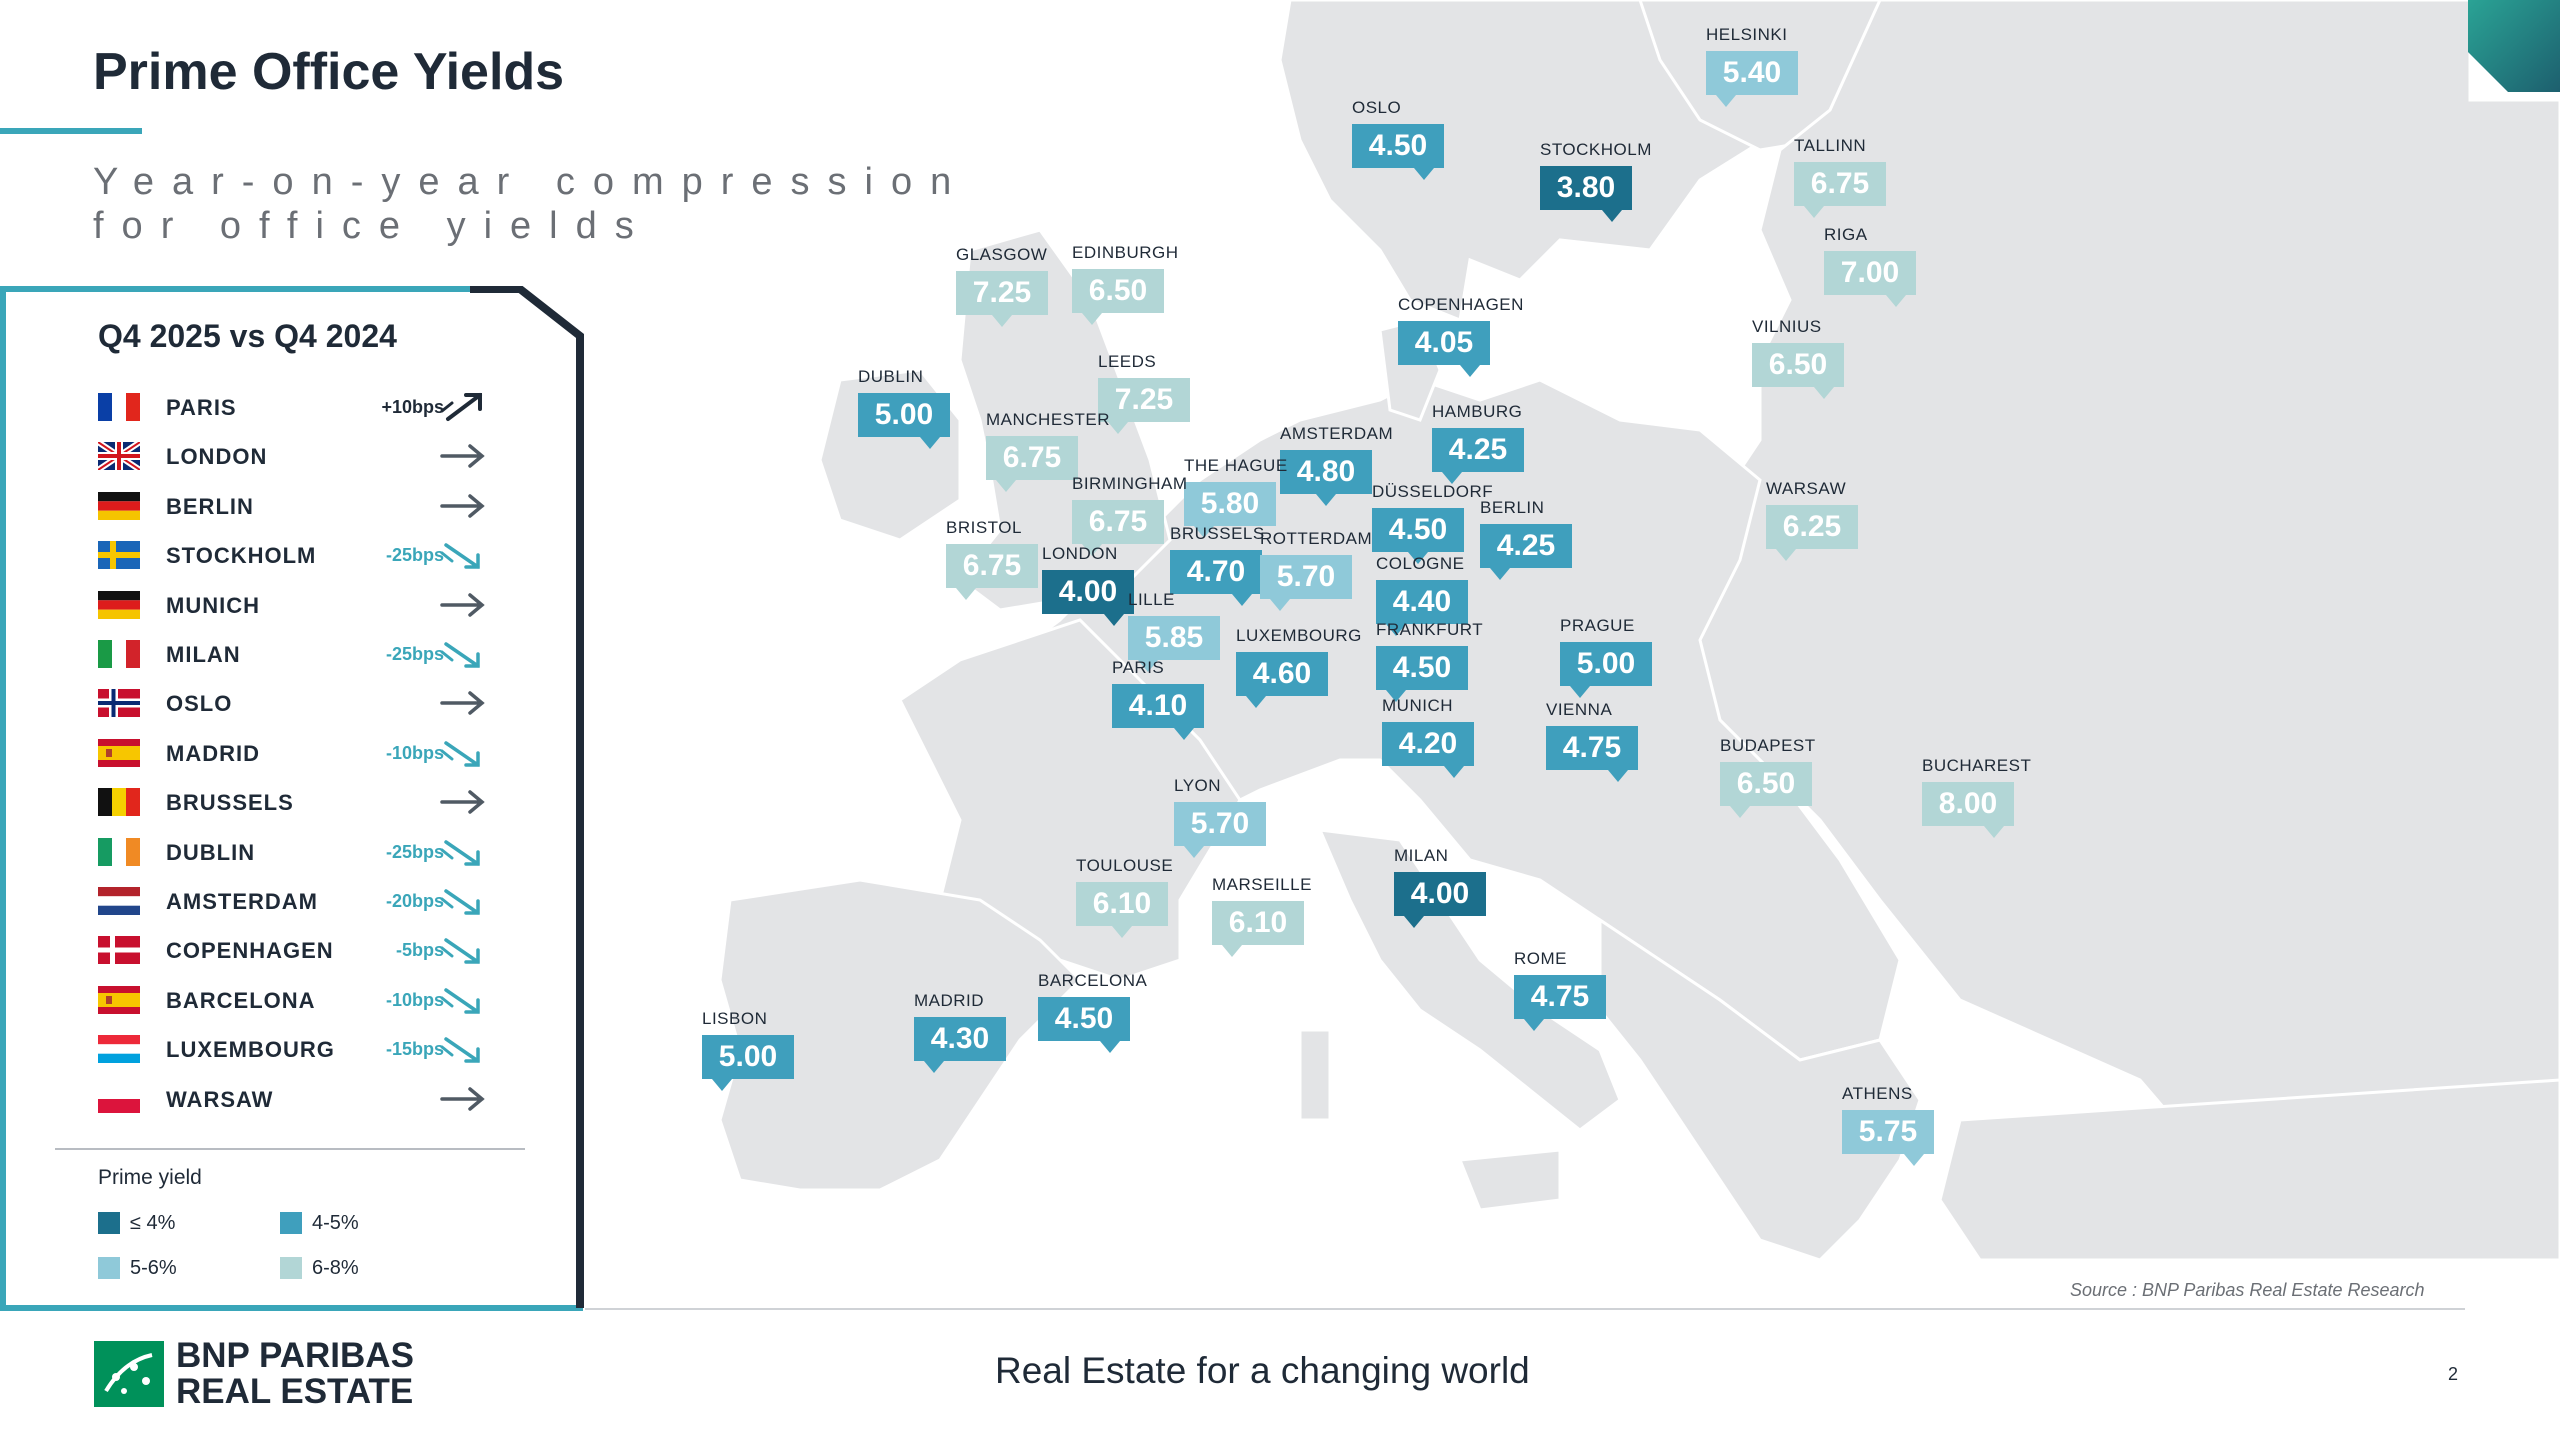 The width and height of the screenshot is (2560, 1440). What do you see at coordinates (1596, 149) in the screenshot?
I see `city-label: STOCKHOLM` at bounding box center [1596, 149].